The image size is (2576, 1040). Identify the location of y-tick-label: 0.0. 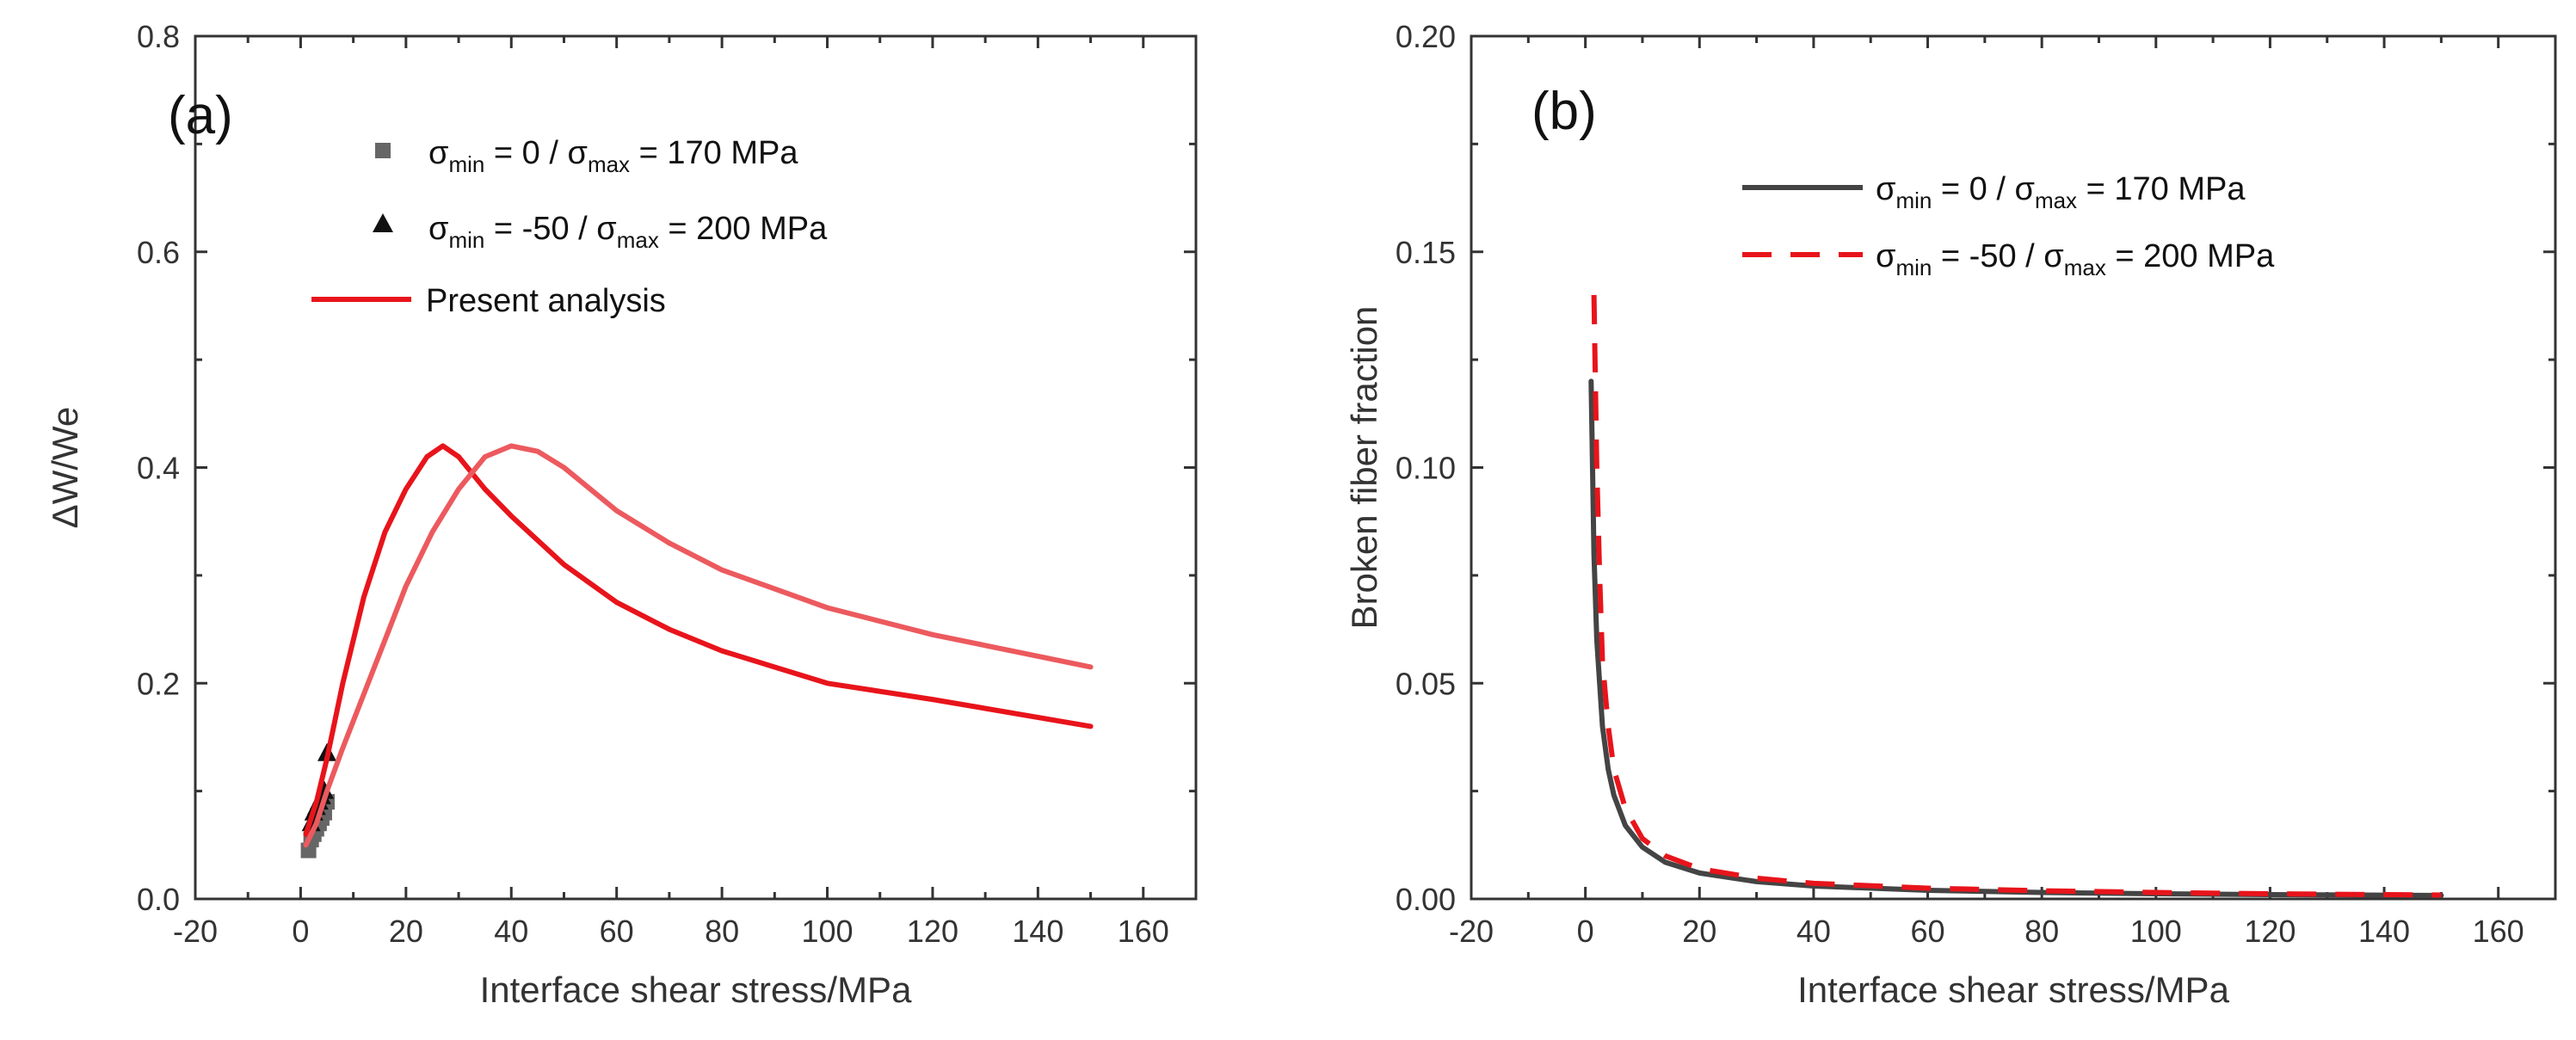
(159, 899).